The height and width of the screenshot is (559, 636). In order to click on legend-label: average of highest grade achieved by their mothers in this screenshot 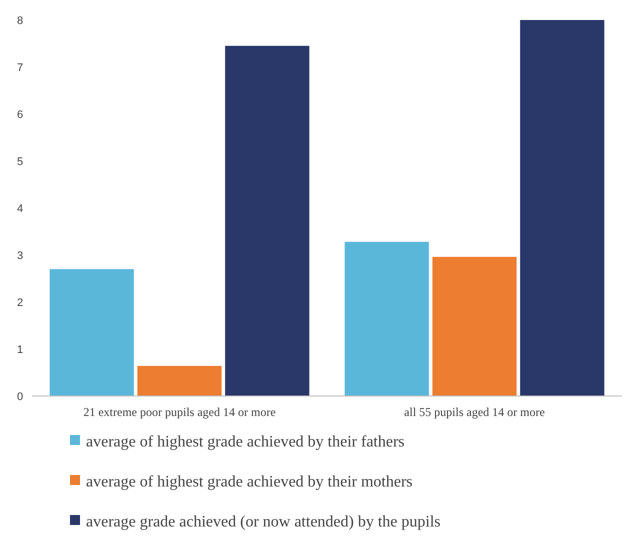, I will do `click(249, 482)`.